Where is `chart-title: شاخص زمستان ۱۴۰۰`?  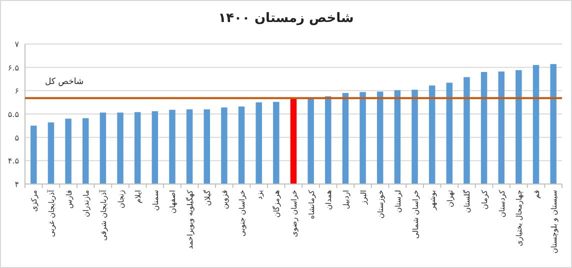 chart-title: شاخص زمستان ۱۴۰۰ is located at coordinates (286, 18).